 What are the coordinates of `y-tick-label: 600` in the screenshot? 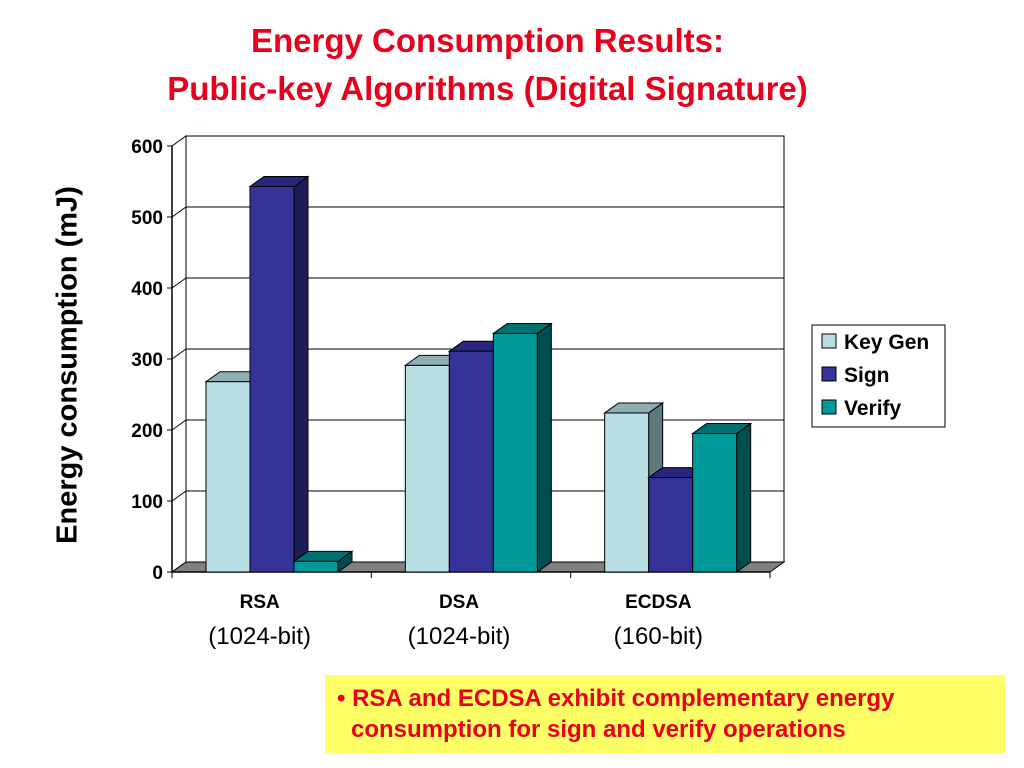 It's located at (147, 147).